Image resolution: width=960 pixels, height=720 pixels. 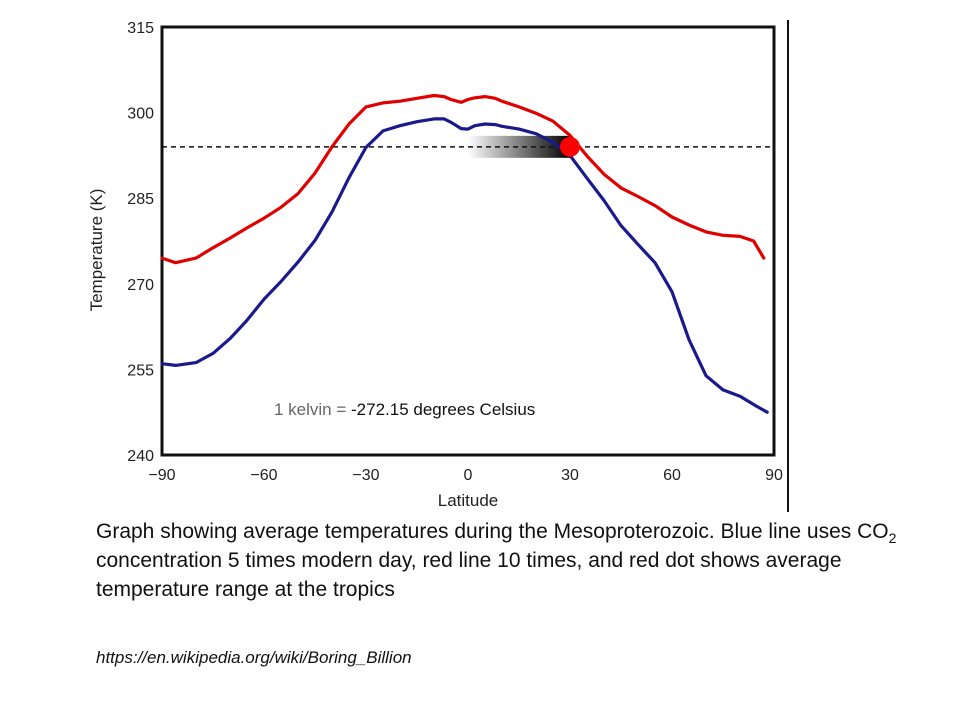 I want to click on y-tick-label: 300, so click(x=140, y=114).